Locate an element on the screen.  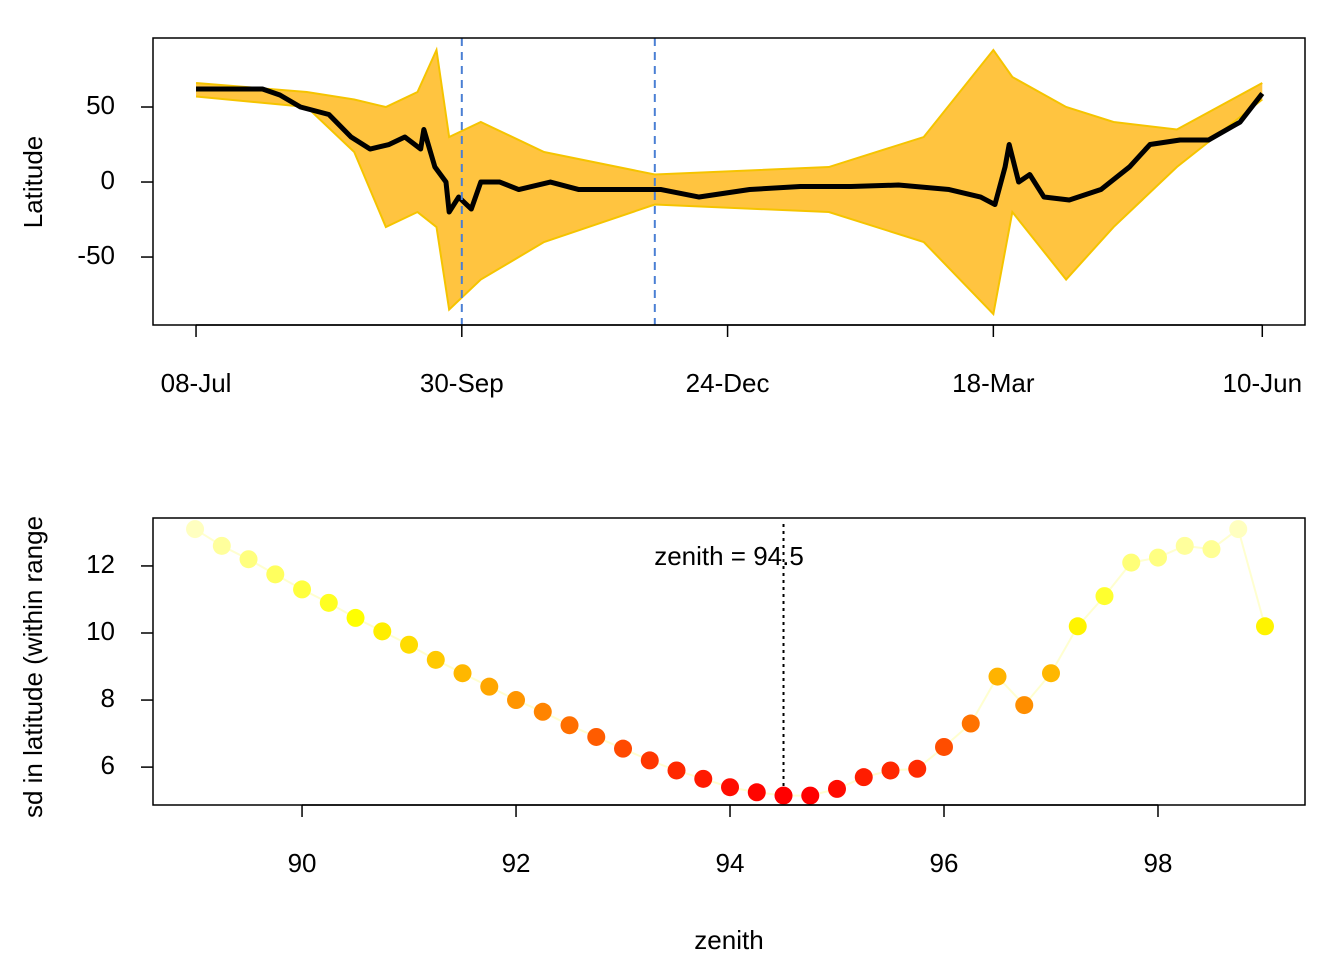
x-tick-label: 96 is located at coordinates (944, 863).